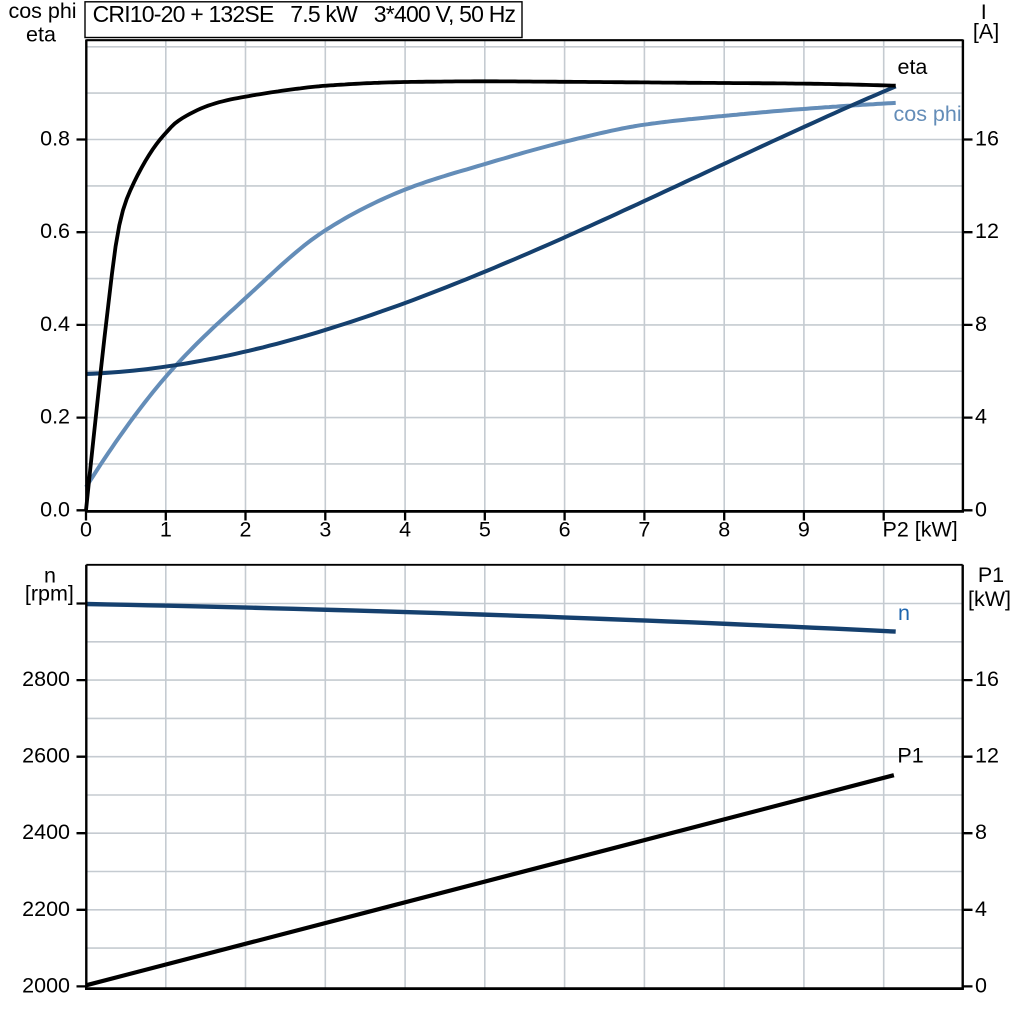  Describe the element at coordinates (804, 530) in the screenshot. I see `svg-text: 9` at that location.